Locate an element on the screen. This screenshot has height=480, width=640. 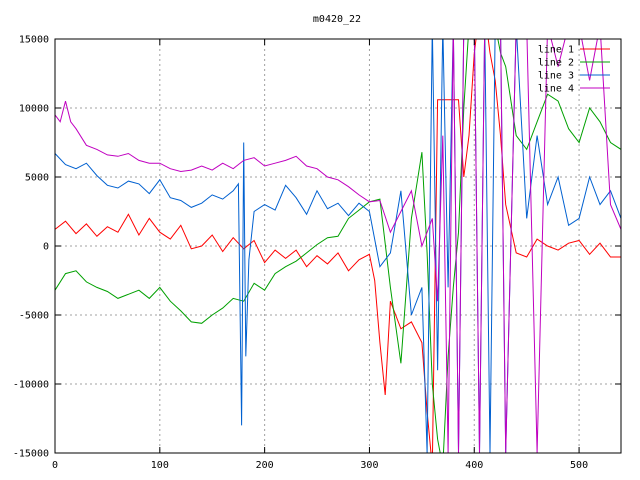
x-tick-label: 100 is located at coordinates (160, 465).